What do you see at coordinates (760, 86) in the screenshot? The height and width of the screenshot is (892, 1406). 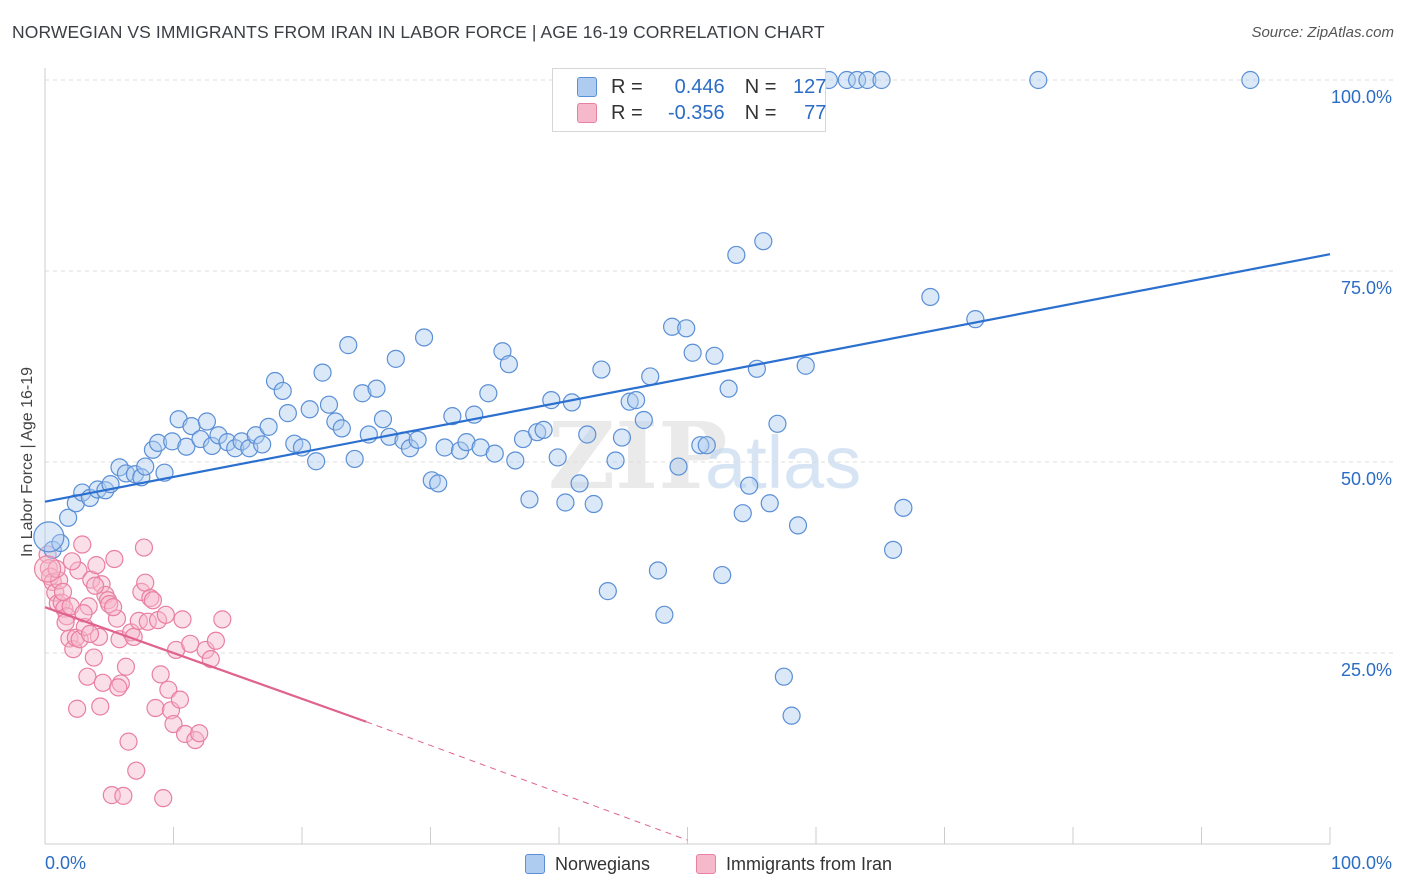 I see `legend-n-label: N =` at bounding box center [760, 86].